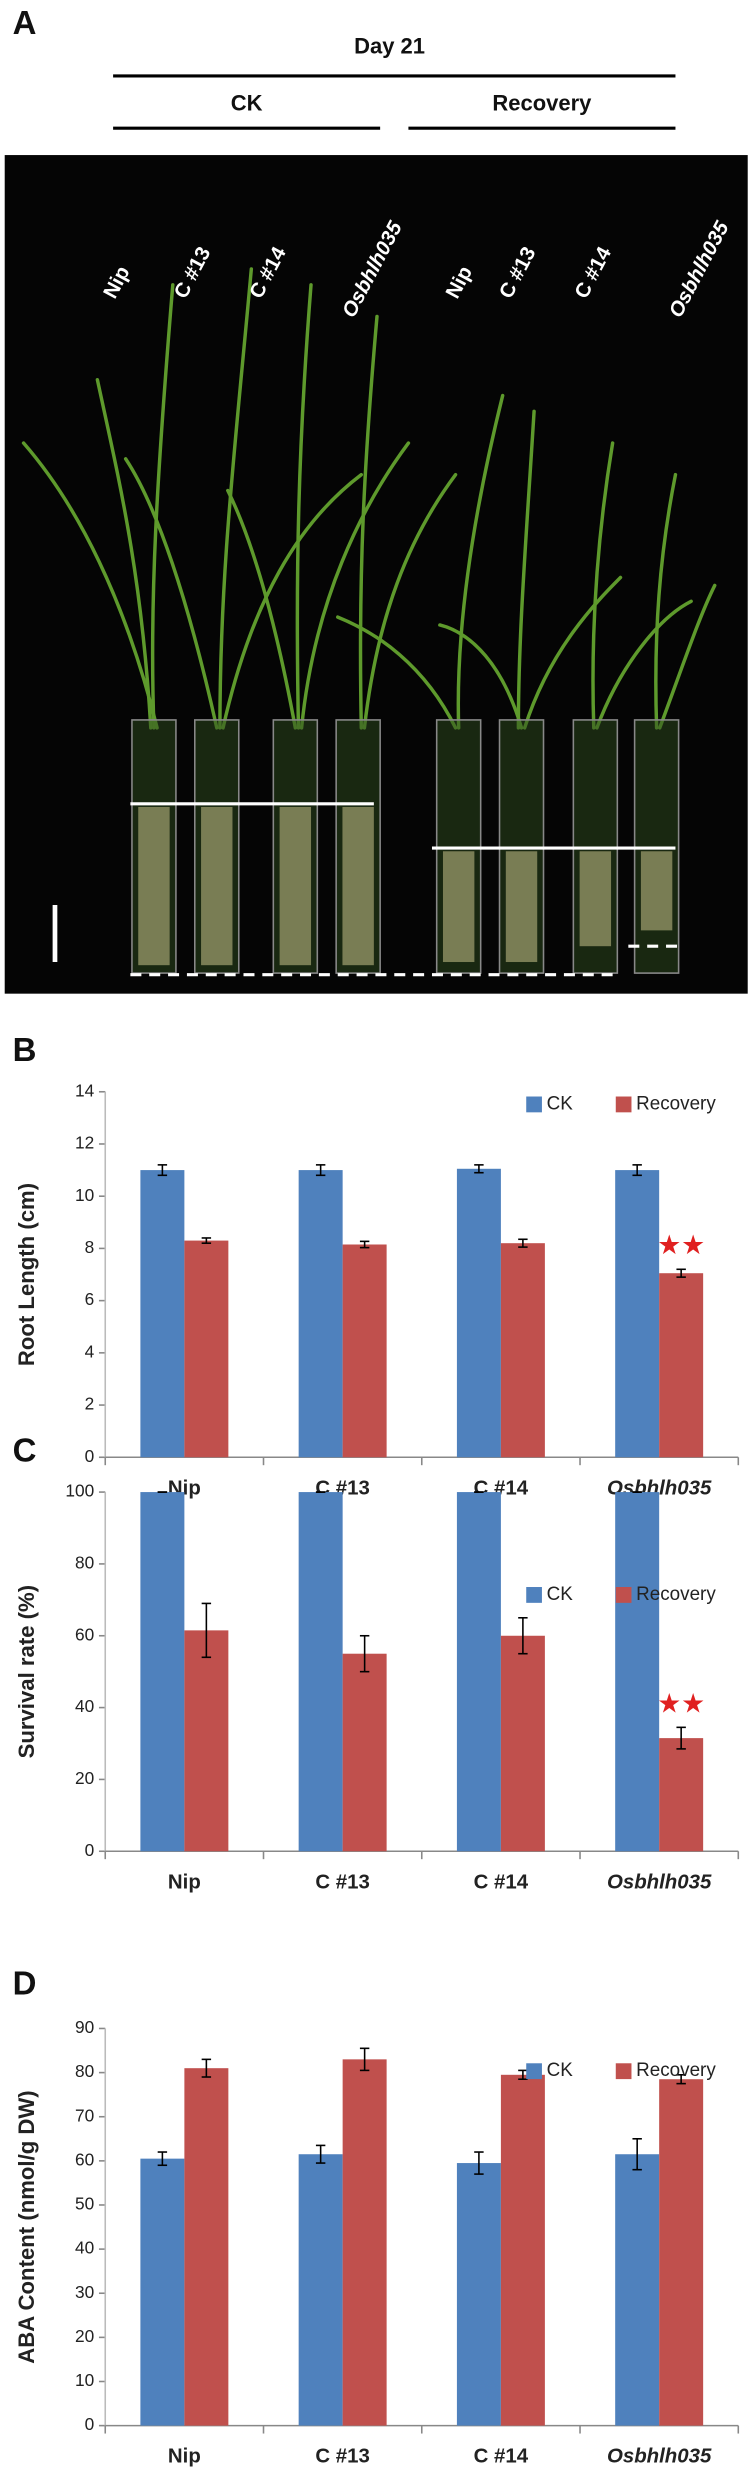 The width and height of the screenshot is (754, 2481). What do you see at coordinates (26, 1672) in the screenshot?
I see `y-axis-label: Survival rate (%)` at bounding box center [26, 1672].